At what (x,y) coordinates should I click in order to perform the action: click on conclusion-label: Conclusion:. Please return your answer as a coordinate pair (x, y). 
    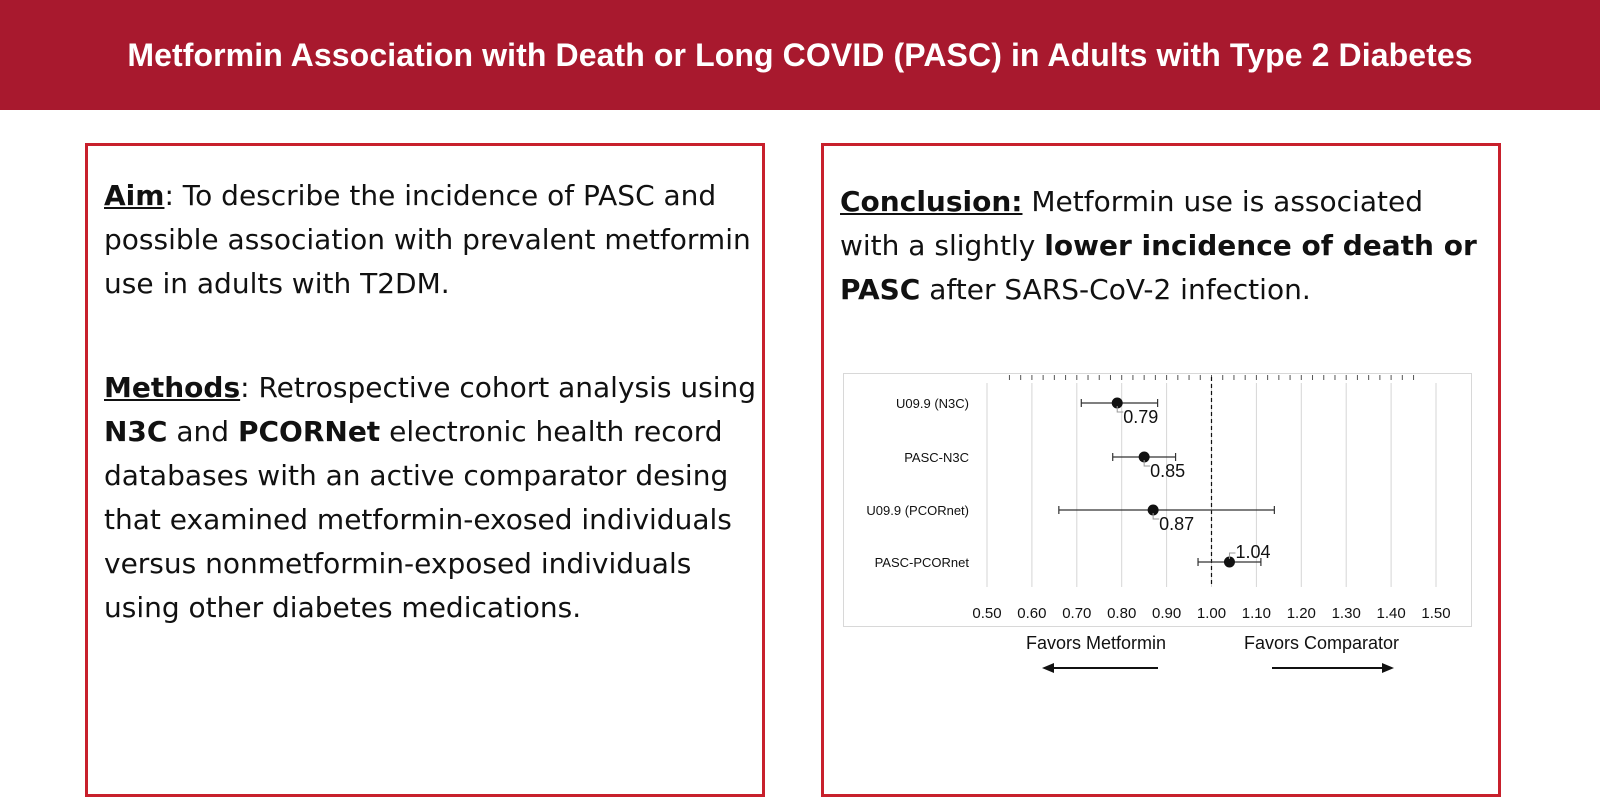
    Looking at the image, I should click on (931, 201).